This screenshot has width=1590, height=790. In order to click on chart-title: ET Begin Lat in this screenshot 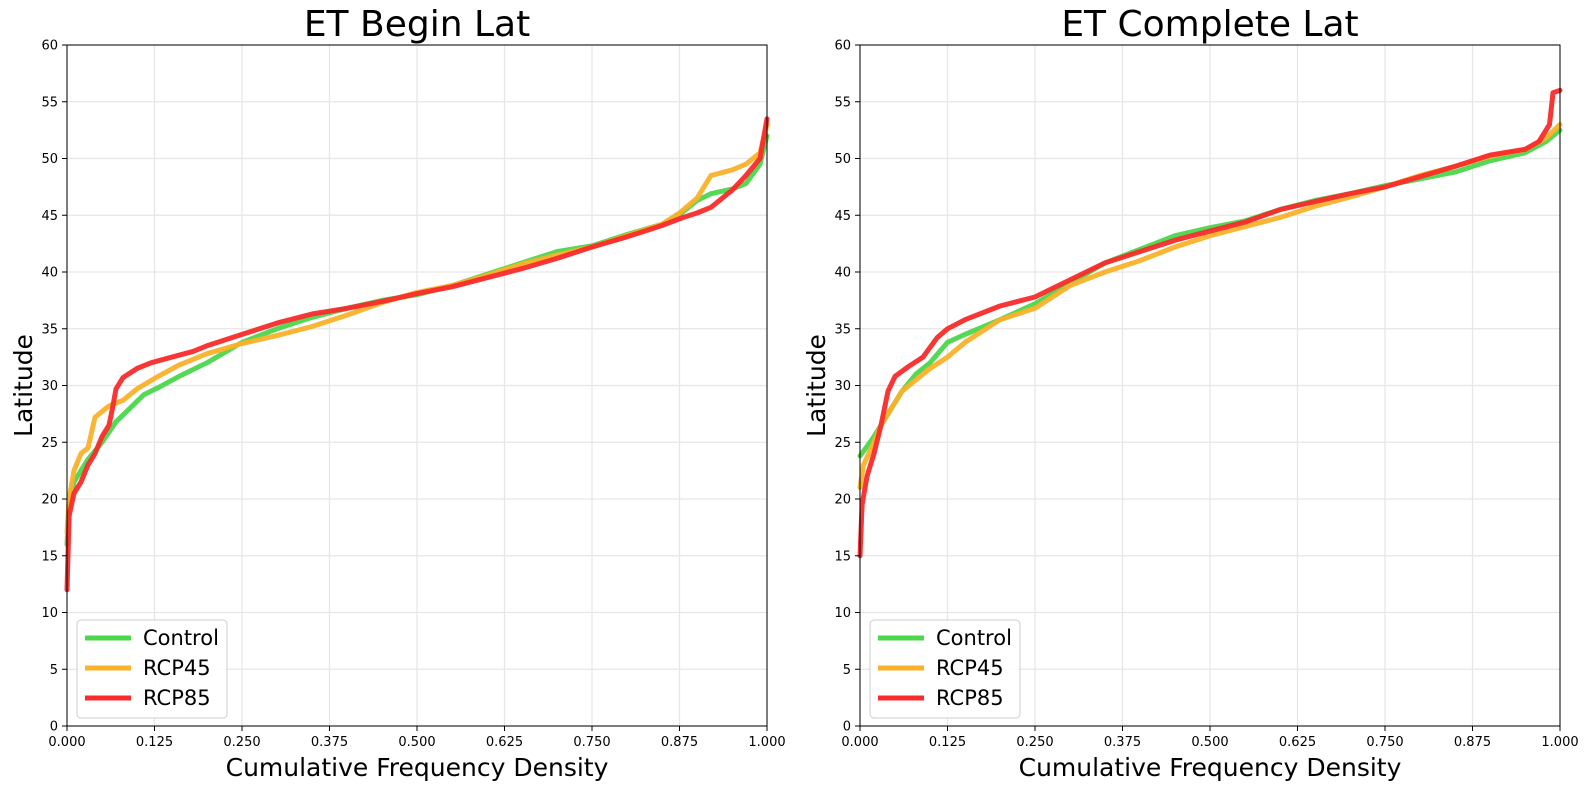, I will do `click(417, 24)`.